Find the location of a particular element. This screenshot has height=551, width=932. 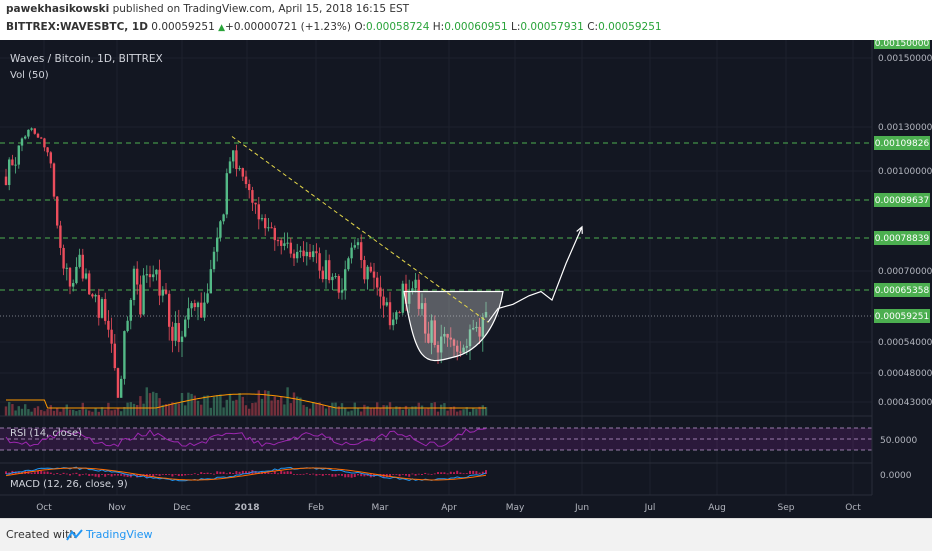

symbol-label: BITTREX:WAVESBTC, 1D is located at coordinates (77, 27).